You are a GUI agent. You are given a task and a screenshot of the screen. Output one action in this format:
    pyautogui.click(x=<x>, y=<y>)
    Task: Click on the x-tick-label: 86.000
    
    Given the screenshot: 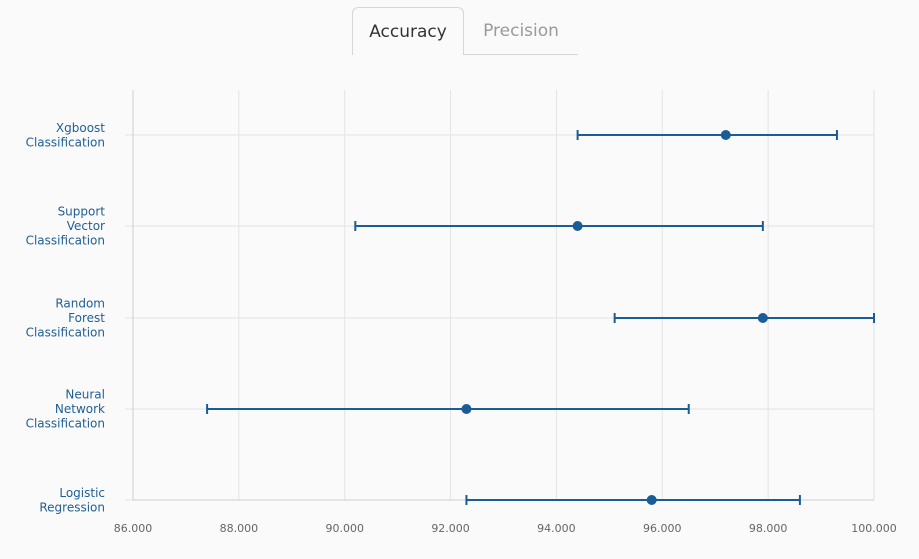 What is the action you would take?
    pyautogui.click(x=133, y=528)
    